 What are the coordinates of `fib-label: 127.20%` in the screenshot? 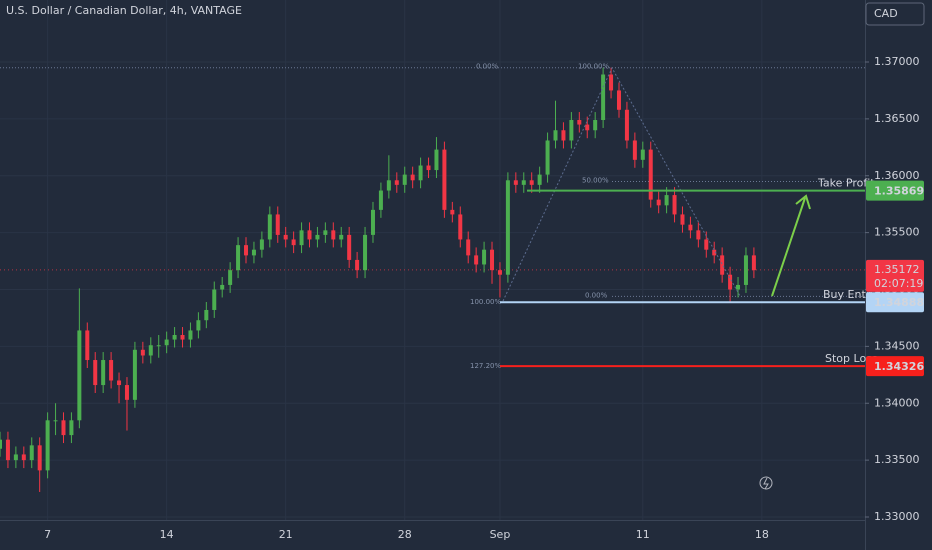 It's located at (485, 366).